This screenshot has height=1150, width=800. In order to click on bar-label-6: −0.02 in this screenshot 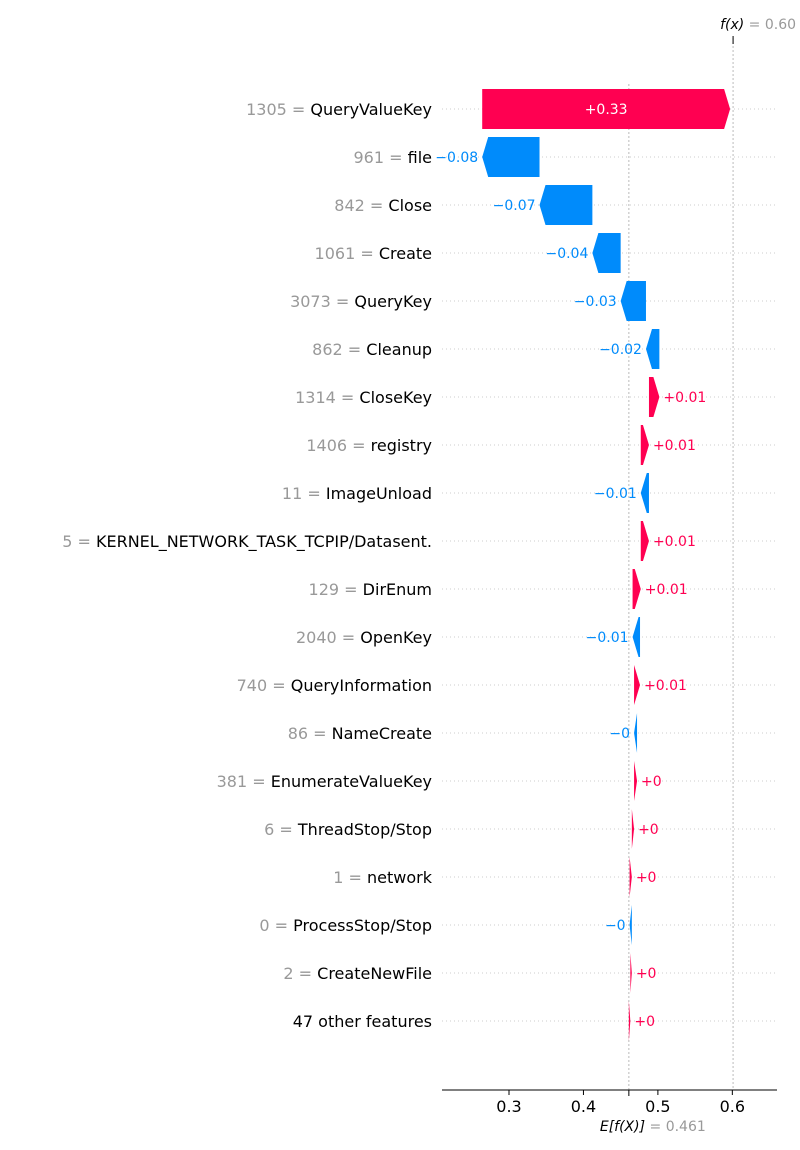, I will do `click(620, 350)`.